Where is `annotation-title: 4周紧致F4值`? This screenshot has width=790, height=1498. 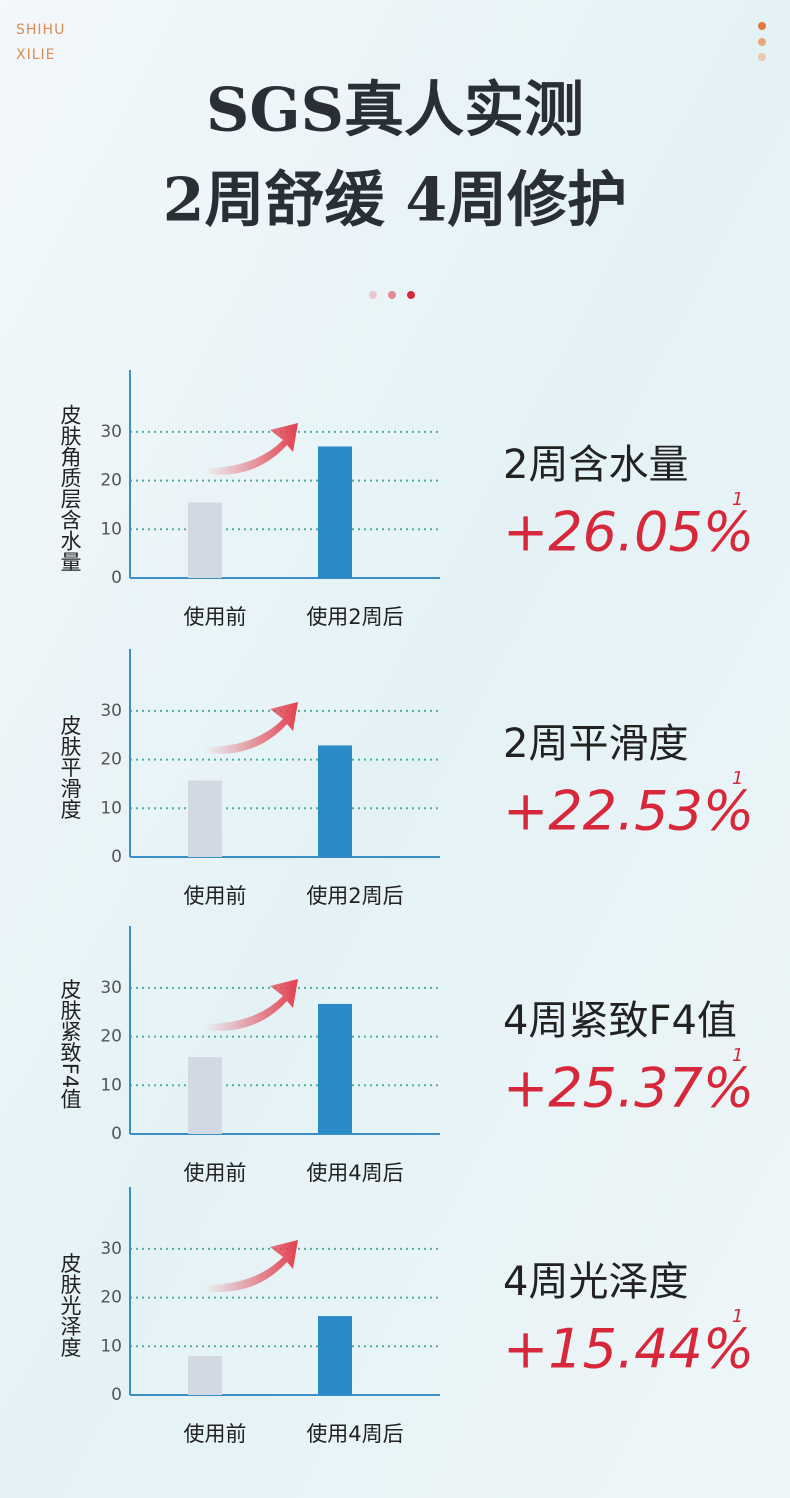 annotation-title: 4周紧致F4值 is located at coordinates (620, 1021).